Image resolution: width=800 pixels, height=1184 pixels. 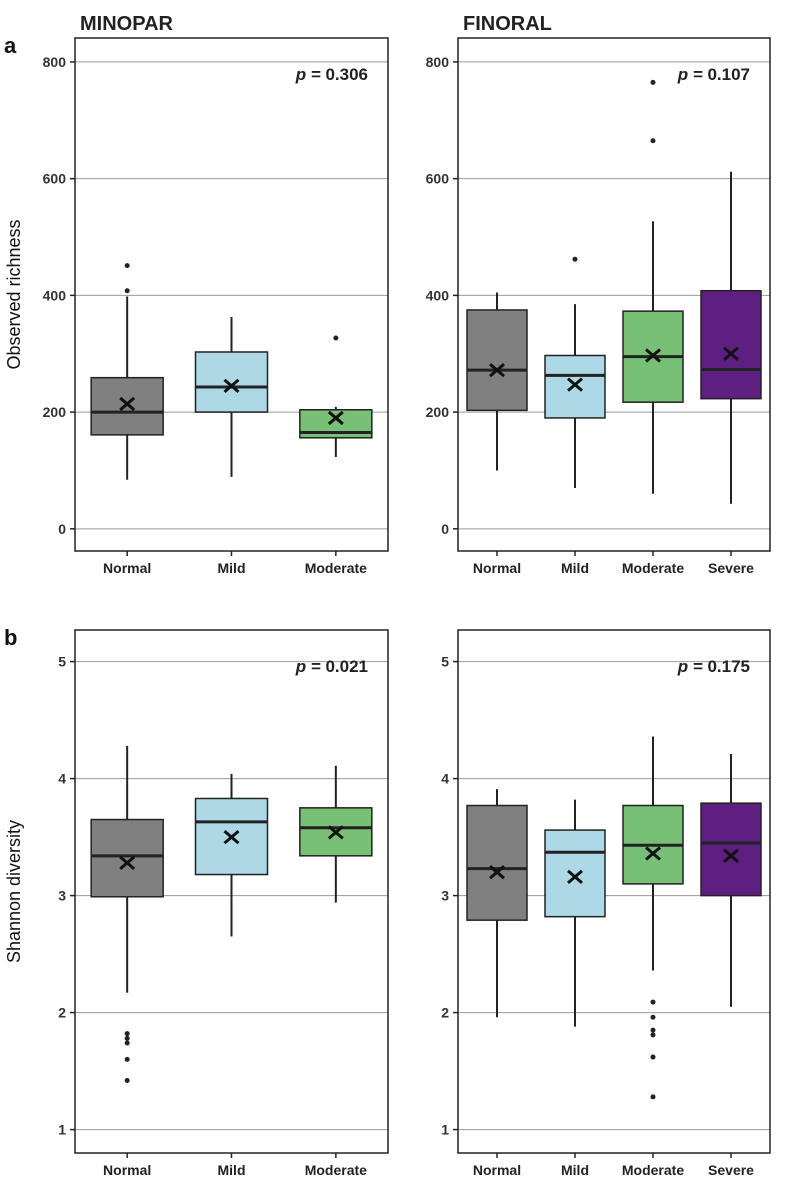 What do you see at coordinates (10, 45) in the screenshot?
I see `panel-letter: a` at bounding box center [10, 45].